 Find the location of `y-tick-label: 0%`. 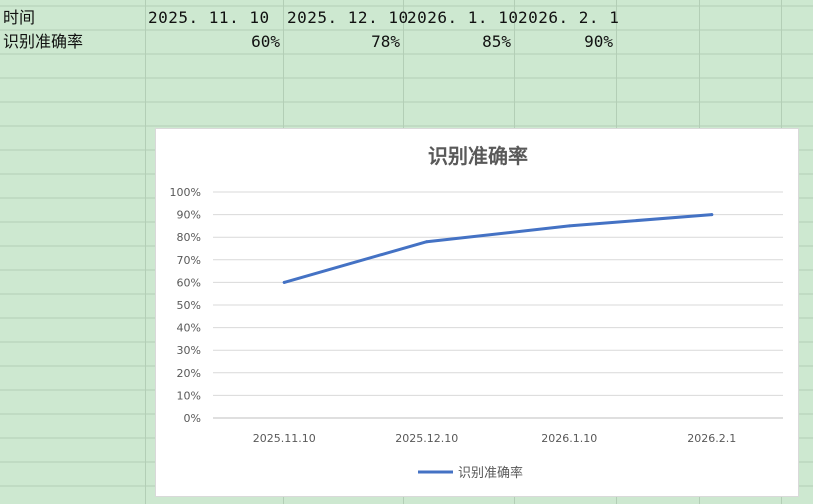

y-tick-label: 0% is located at coordinates (192, 418).